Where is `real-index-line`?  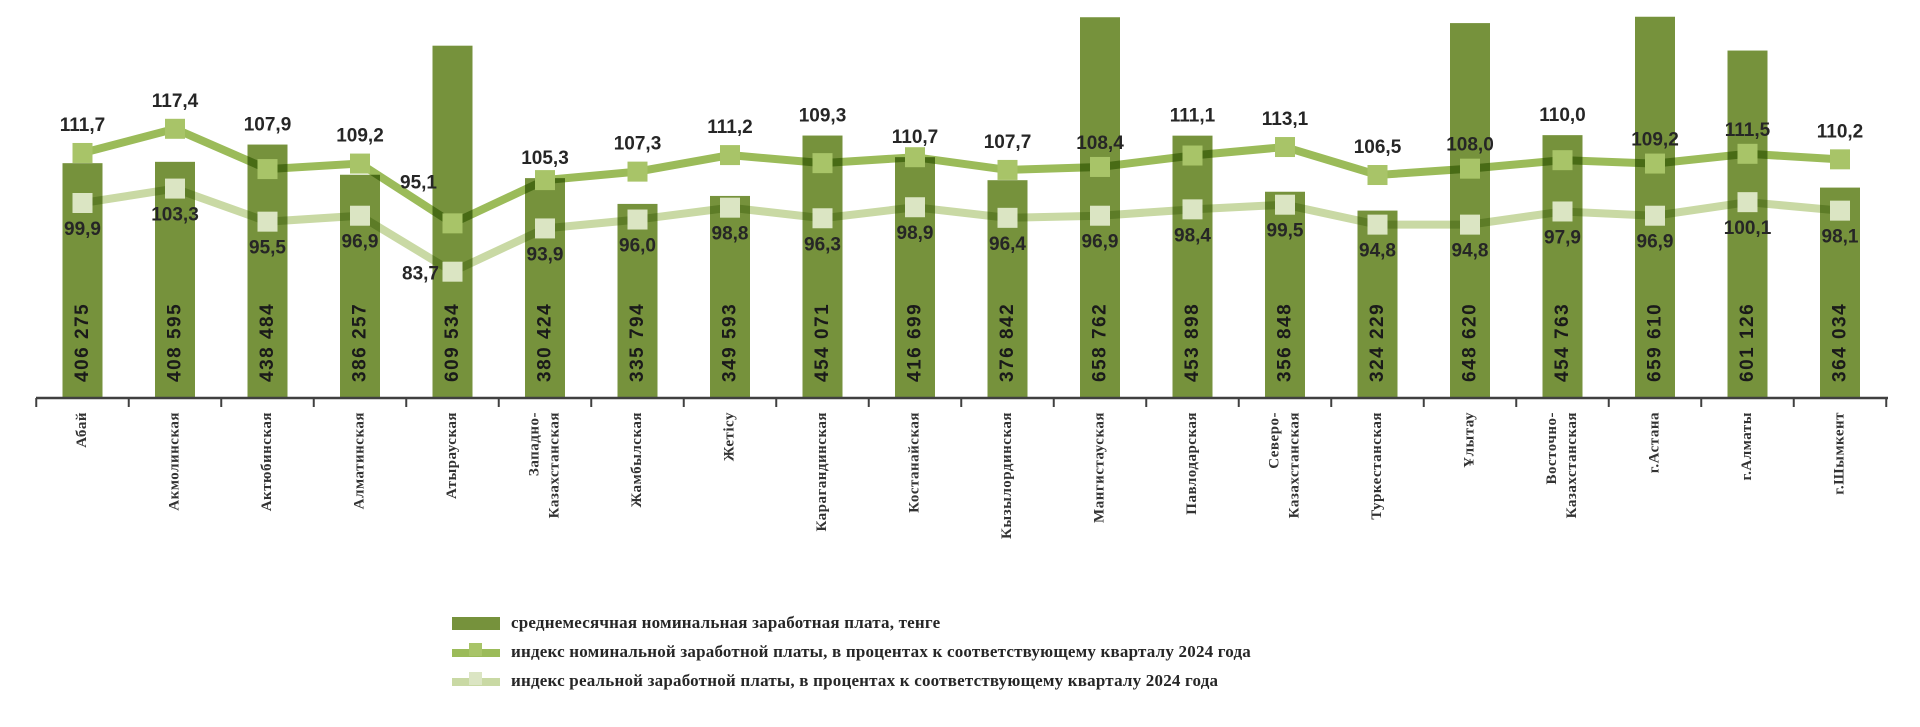 real-index-line is located at coordinates (961, 230).